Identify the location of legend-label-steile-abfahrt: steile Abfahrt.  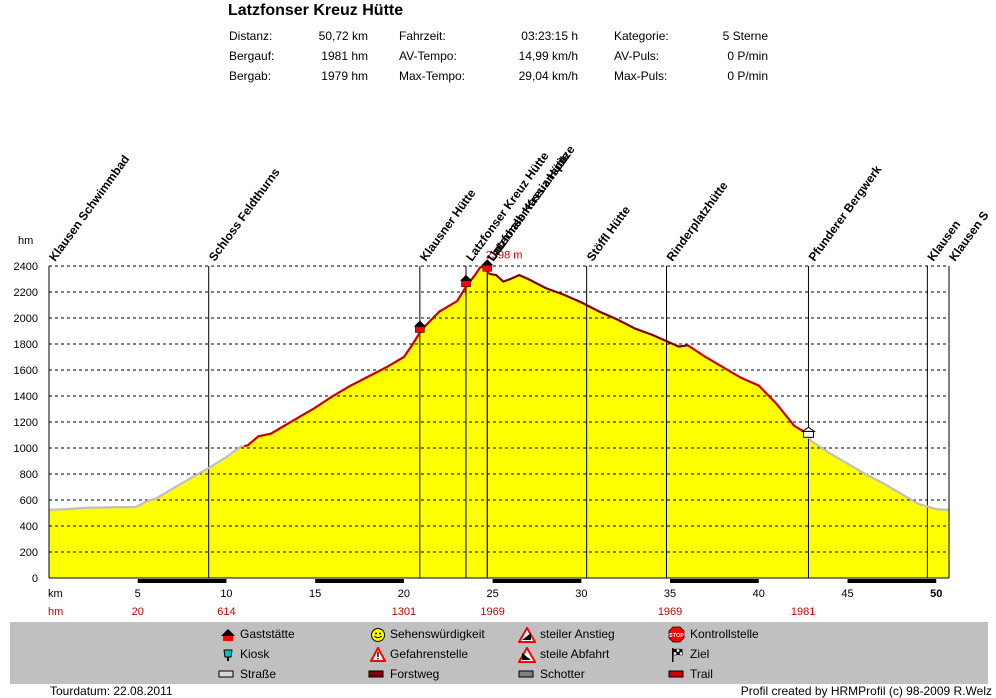
(575, 654).